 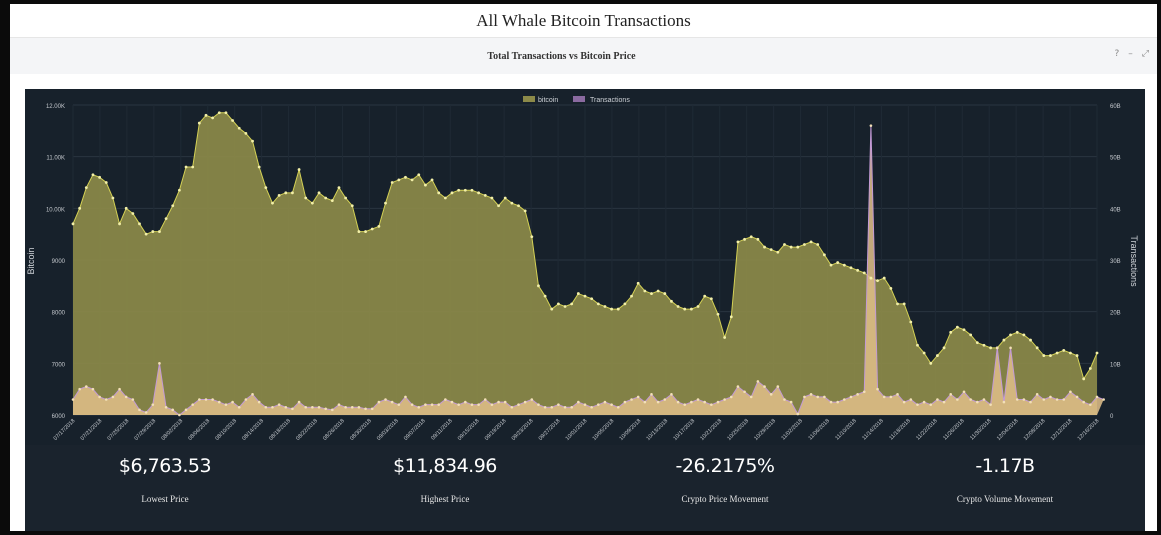 What do you see at coordinates (1117, 54) in the screenshot?
I see `help-icon: ?` at bounding box center [1117, 54].